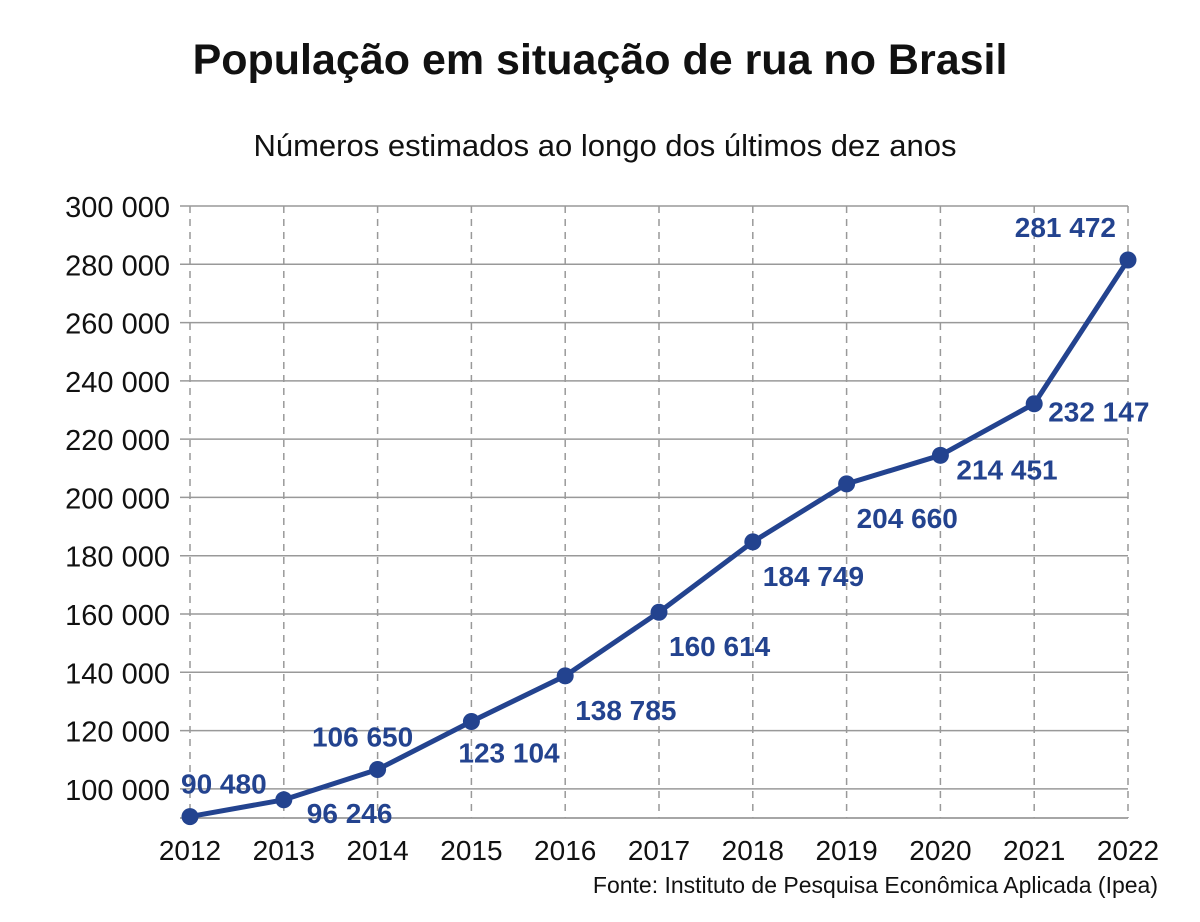 This screenshot has height=922, width=1200. What do you see at coordinates (565, 850) in the screenshot?
I see `x-tick-label: 2016` at bounding box center [565, 850].